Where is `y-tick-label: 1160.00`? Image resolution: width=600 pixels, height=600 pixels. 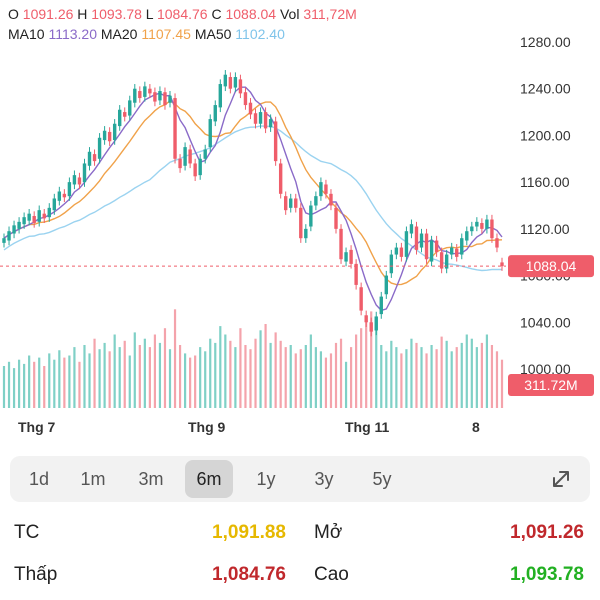 y-tick-label: 1160.00 is located at coordinates (545, 182).